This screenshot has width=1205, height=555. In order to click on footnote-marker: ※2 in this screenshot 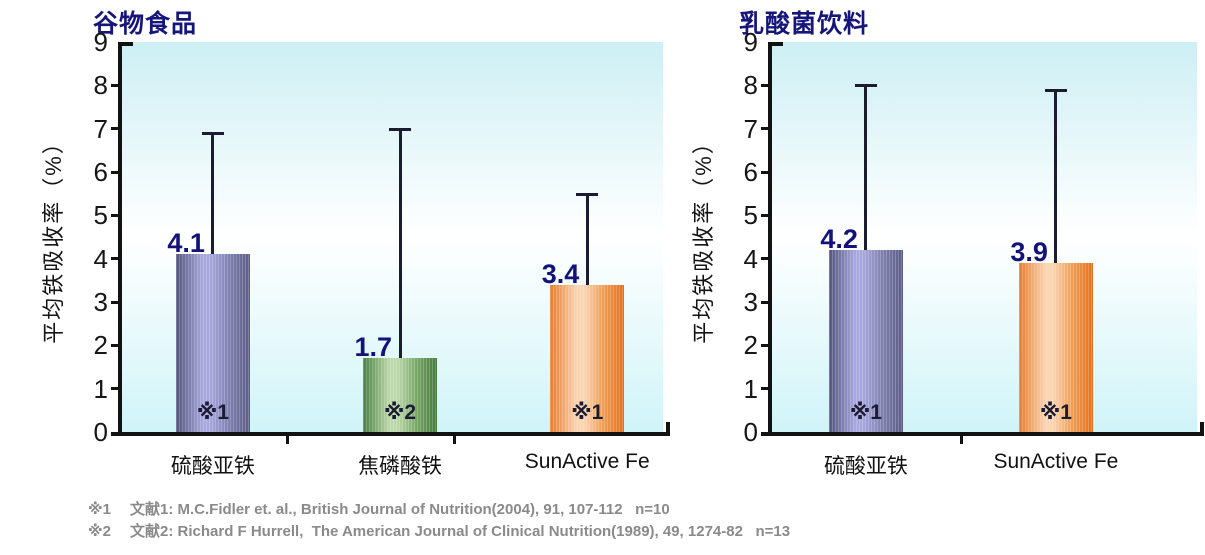, I will do `click(99, 531)`.